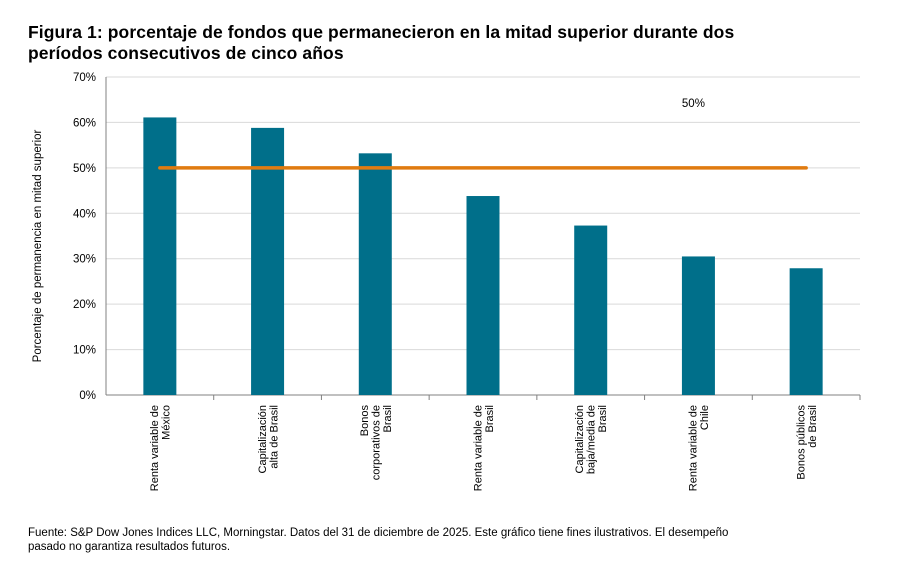 The image size is (897, 567). I want to click on x-tick-label-line: corporativos de, so click(376, 442).